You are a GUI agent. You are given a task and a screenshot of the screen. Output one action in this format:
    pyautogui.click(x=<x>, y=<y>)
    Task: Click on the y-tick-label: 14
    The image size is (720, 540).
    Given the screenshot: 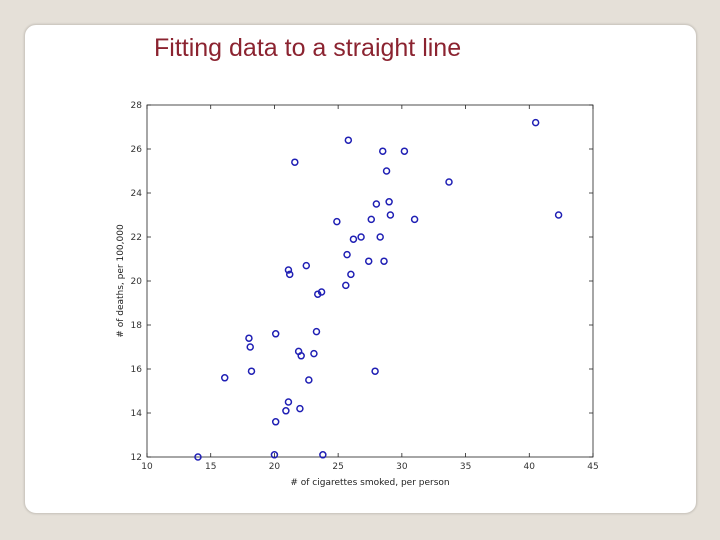 What is the action you would take?
    pyautogui.click(x=137, y=414)
    